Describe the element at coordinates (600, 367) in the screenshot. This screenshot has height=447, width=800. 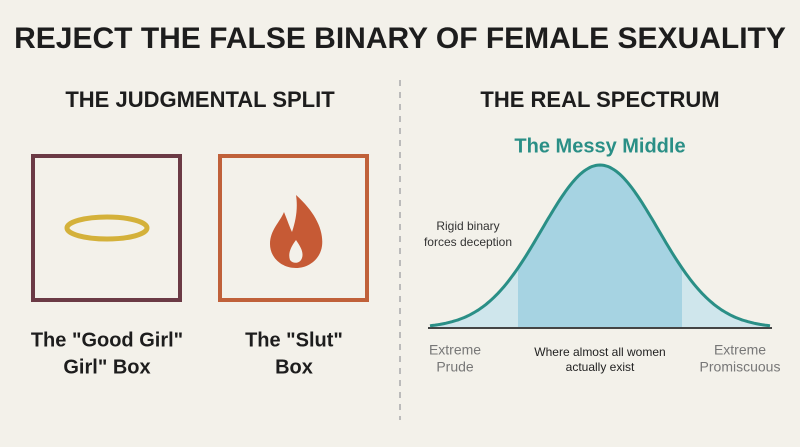
I see `axis-label: actually exist` at that location.